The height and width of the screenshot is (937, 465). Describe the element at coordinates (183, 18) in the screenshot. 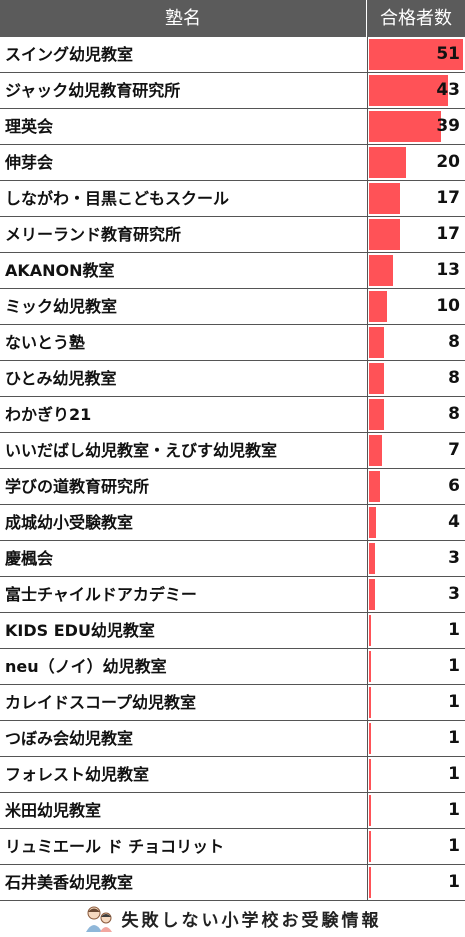

I see `header-school-name: 塾名` at that location.